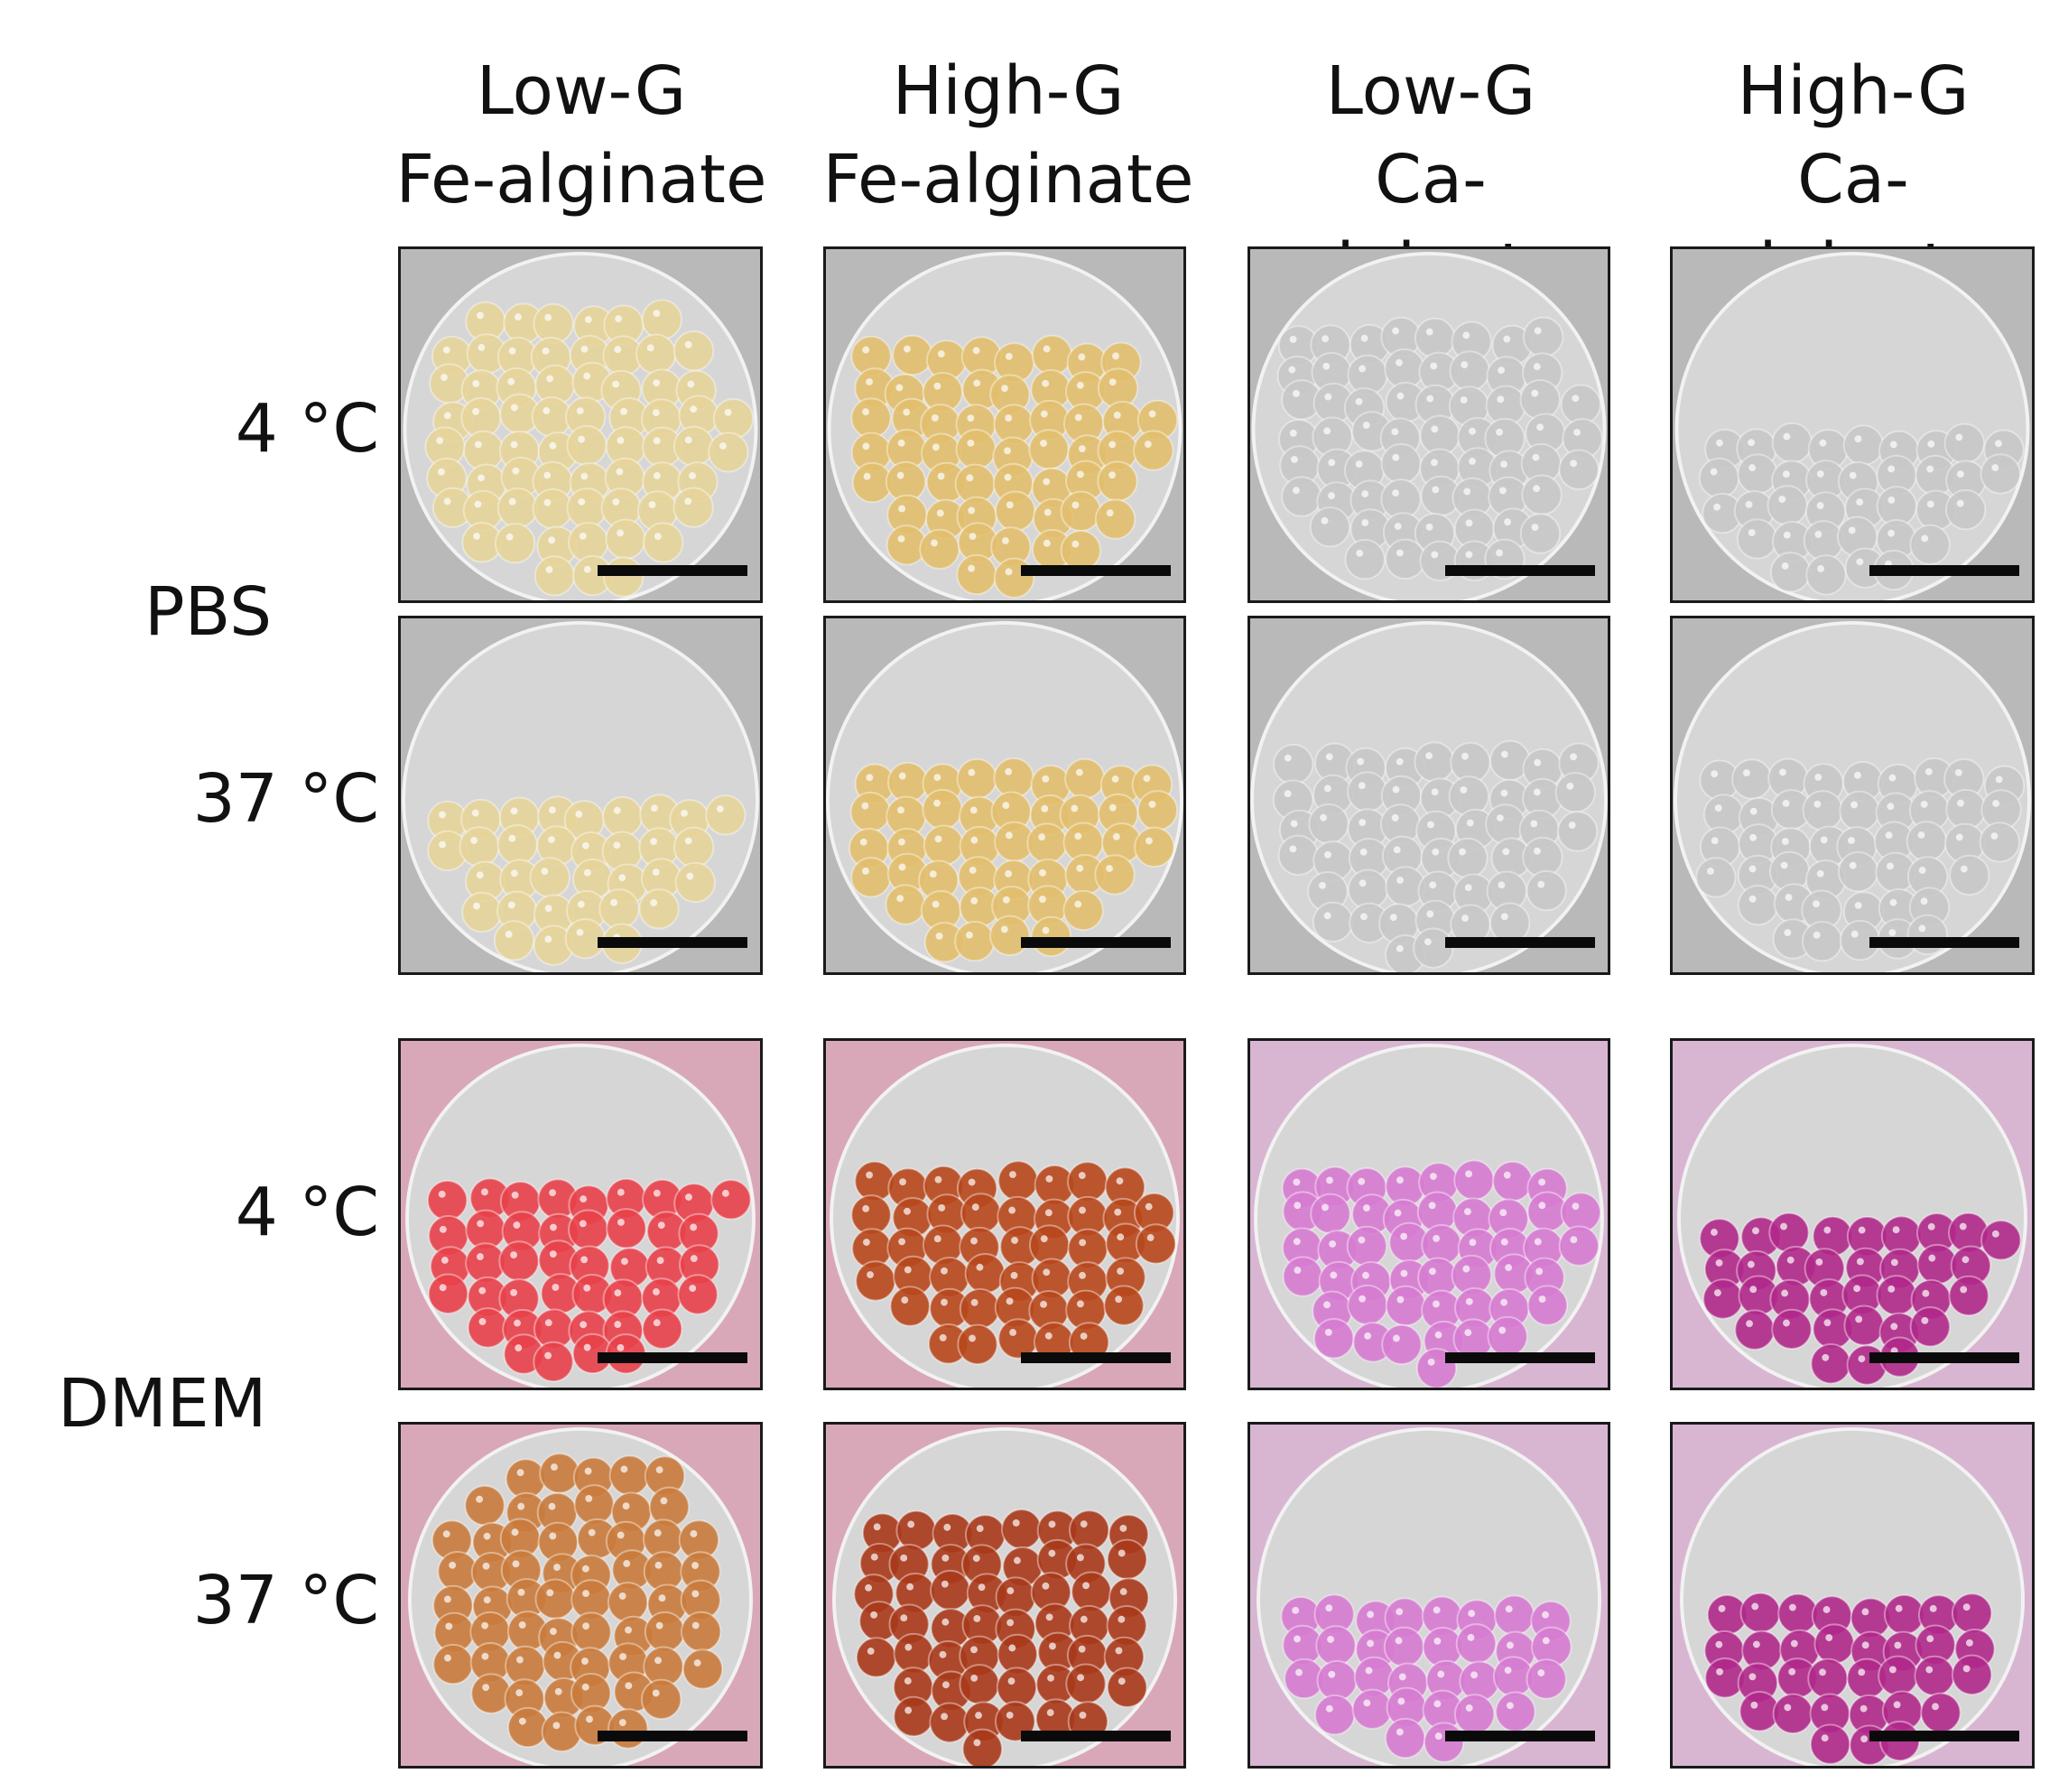 The height and width of the screenshot is (1792, 2059). Describe the element at coordinates (1852, 795) in the screenshot. I see `photo-pbs-37c-high-g-ca` at that location.